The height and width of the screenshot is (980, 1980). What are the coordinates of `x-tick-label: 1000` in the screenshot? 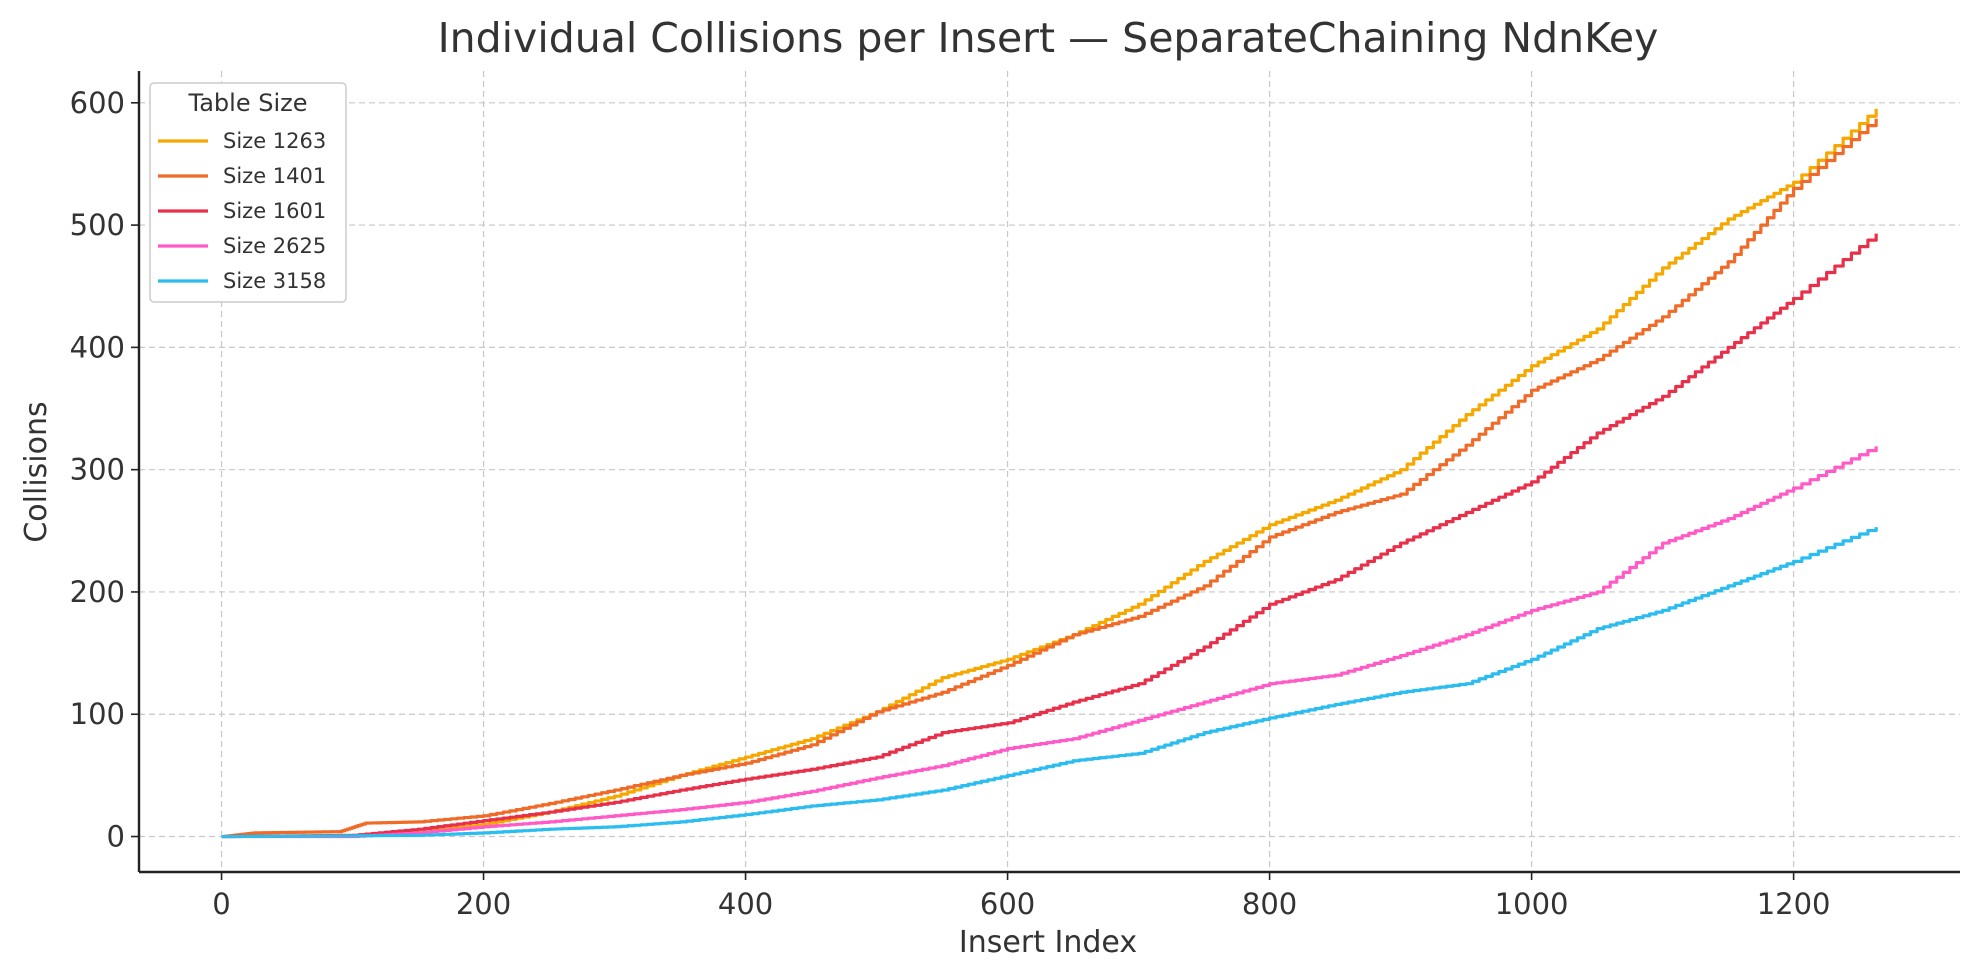 It's located at (1532, 904).